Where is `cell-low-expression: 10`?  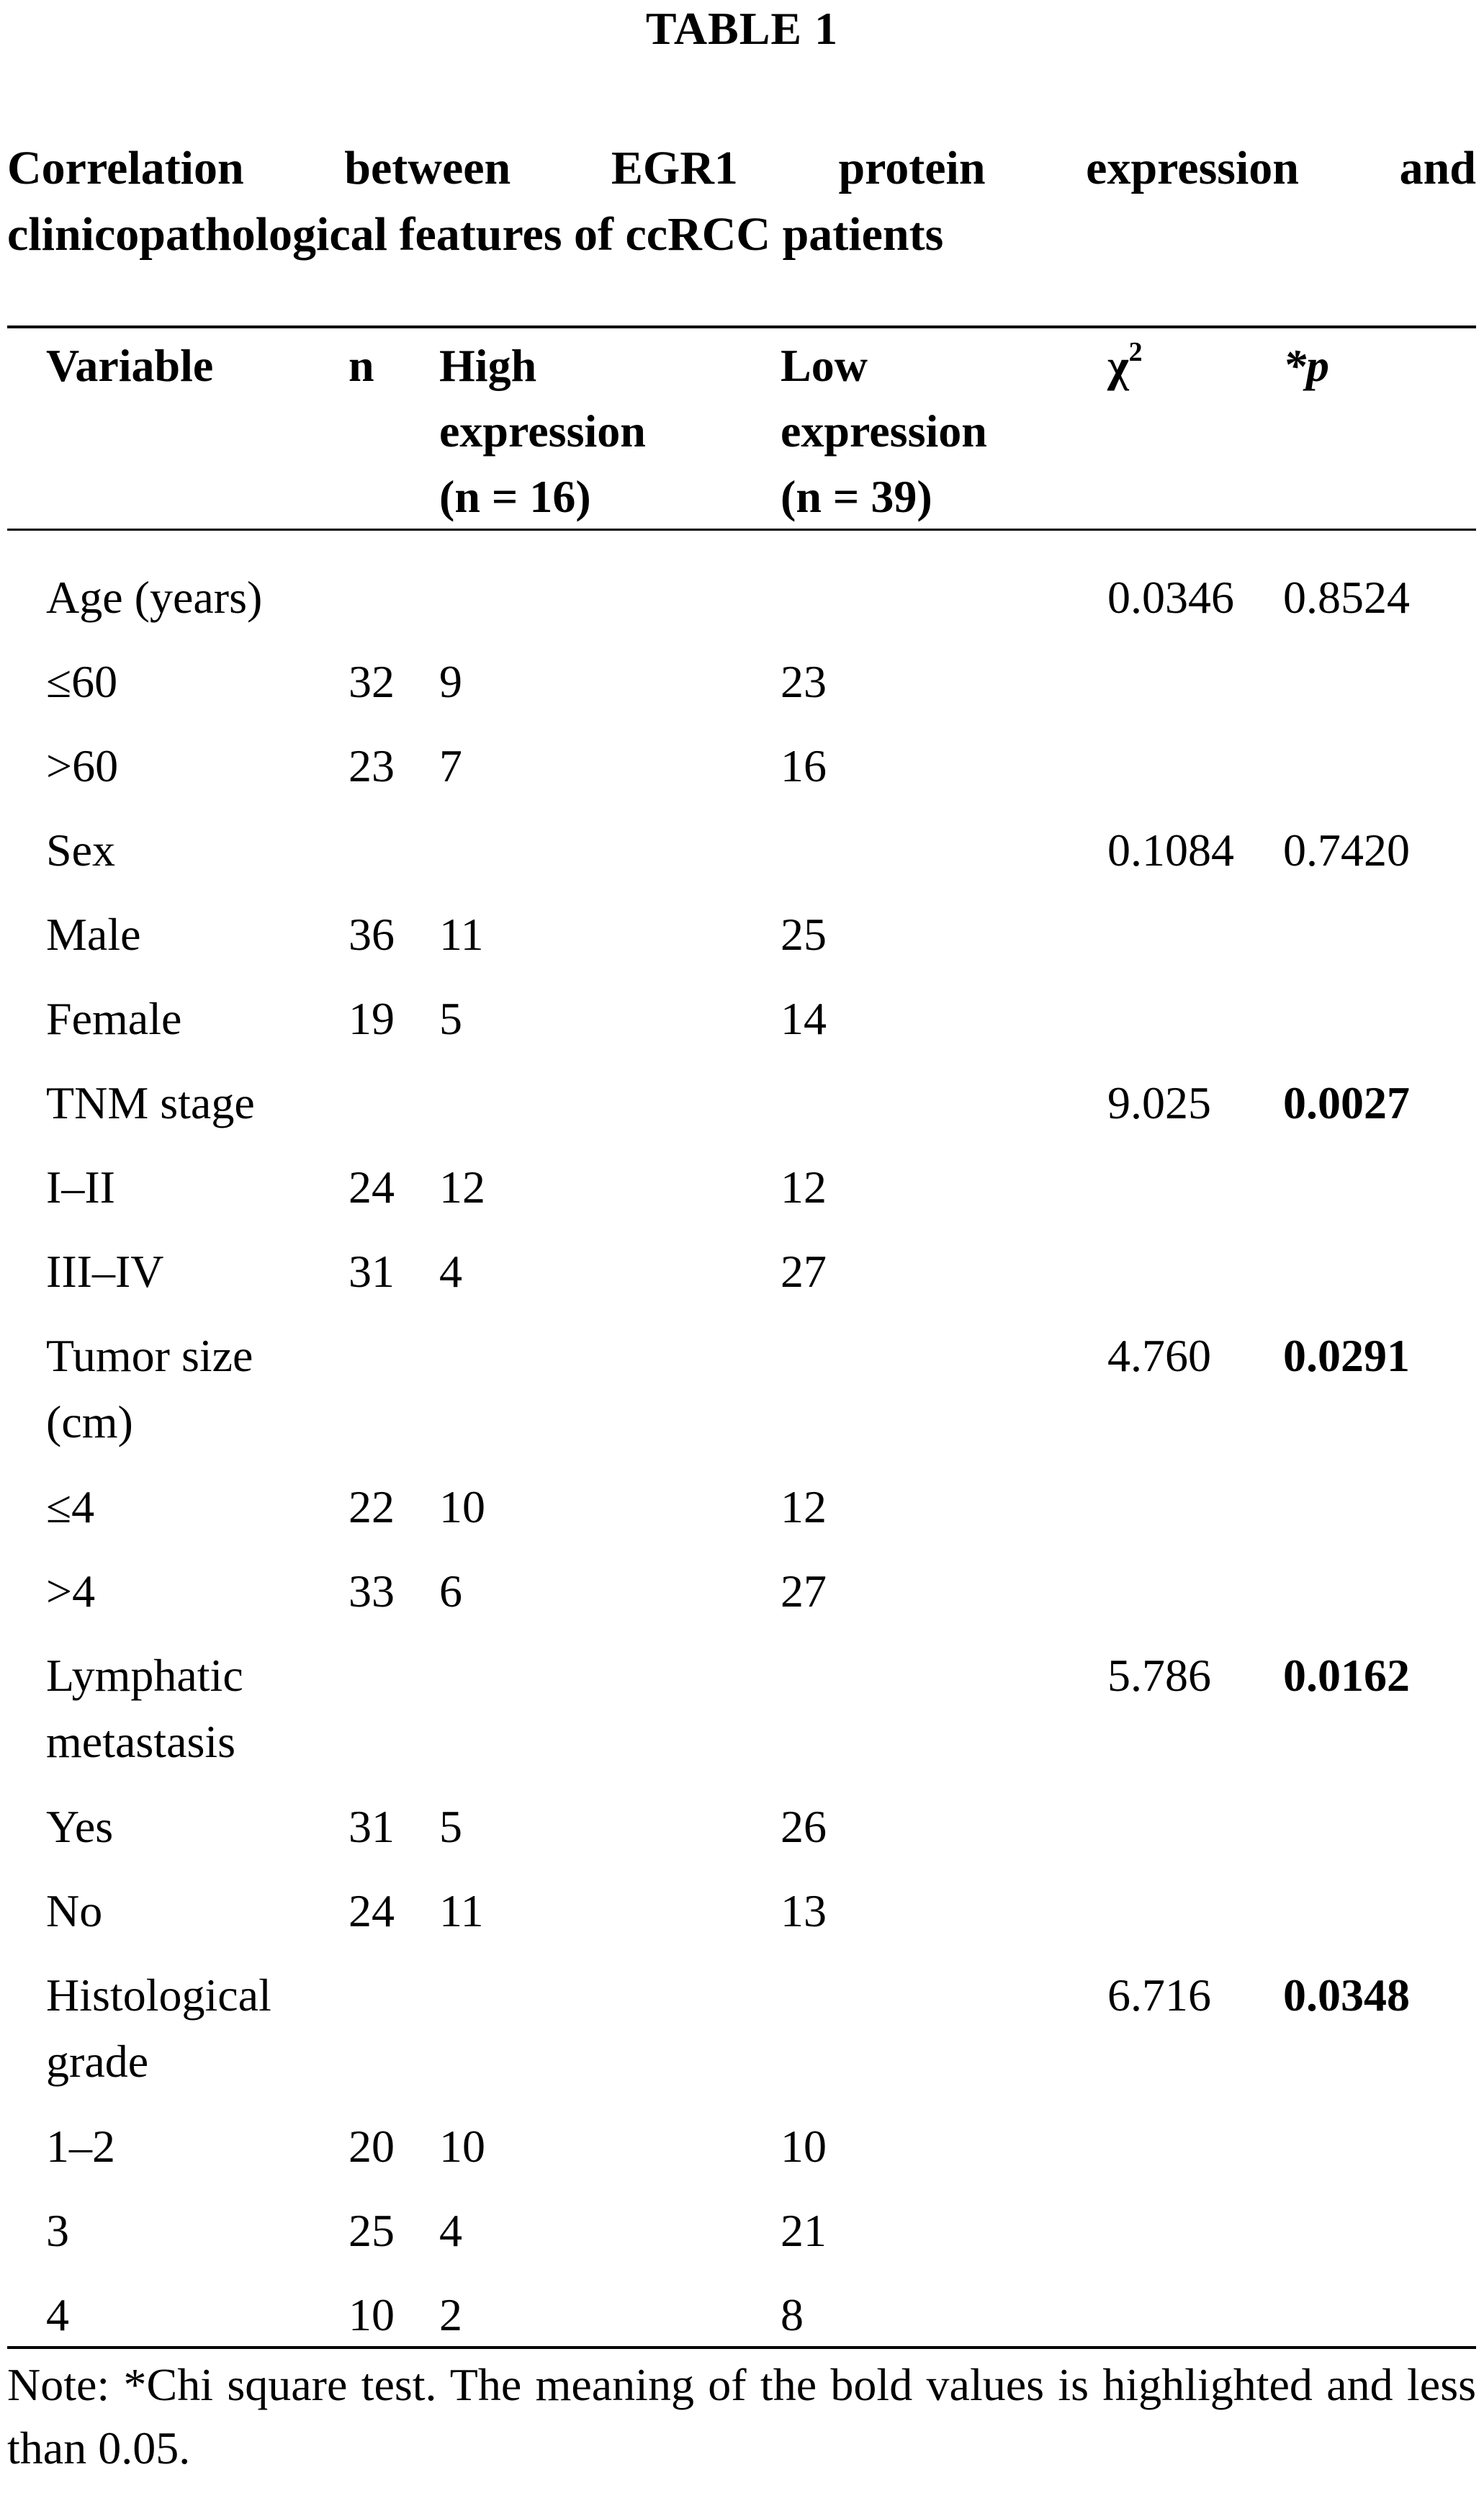 cell-low-expression: 10 is located at coordinates (804, 2146).